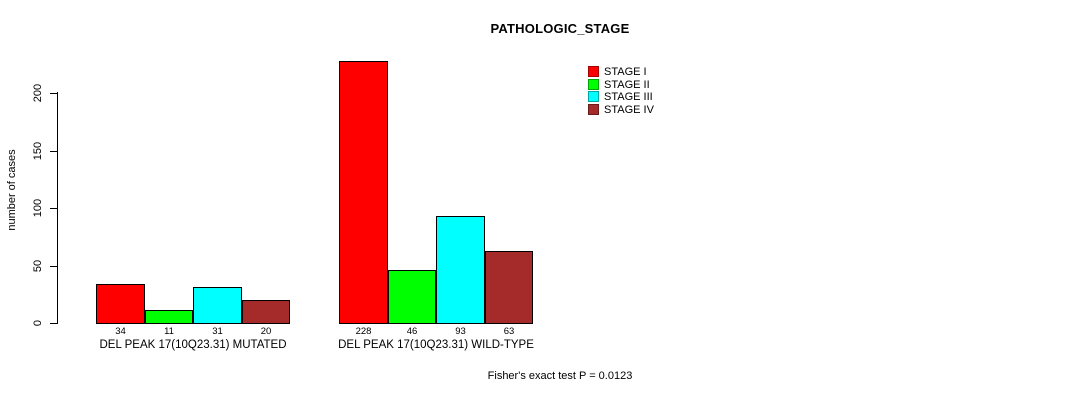 The height and width of the screenshot is (400, 1090). Describe the element at coordinates (460, 331) in the screenshot. I see `bar-value-label: 93` at that location.